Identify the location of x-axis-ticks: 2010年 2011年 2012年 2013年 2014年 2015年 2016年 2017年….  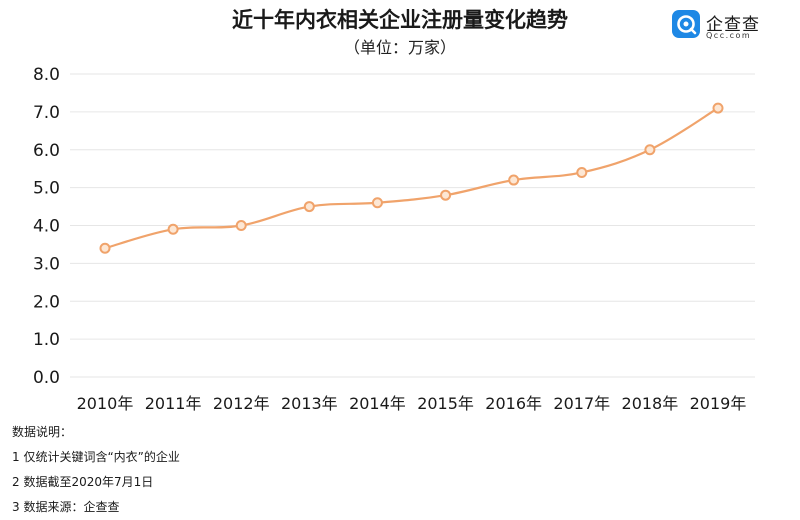
(412, 403).